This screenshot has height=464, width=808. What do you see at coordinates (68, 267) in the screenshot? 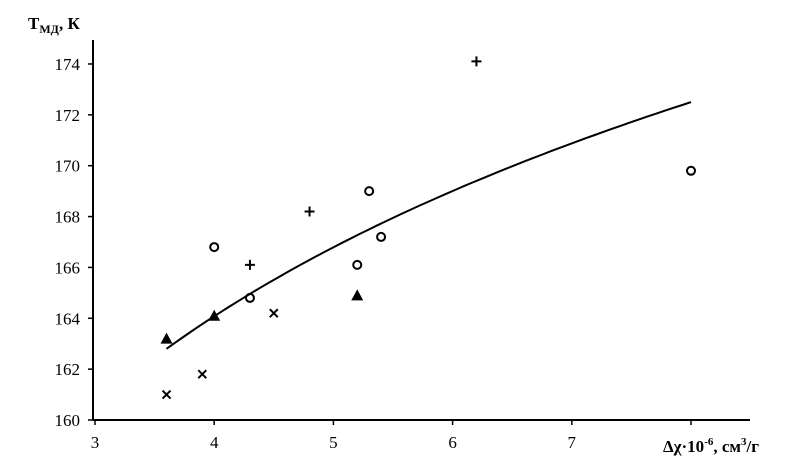
I see `y-tick-label: 166` at bounding box center [68, 267].